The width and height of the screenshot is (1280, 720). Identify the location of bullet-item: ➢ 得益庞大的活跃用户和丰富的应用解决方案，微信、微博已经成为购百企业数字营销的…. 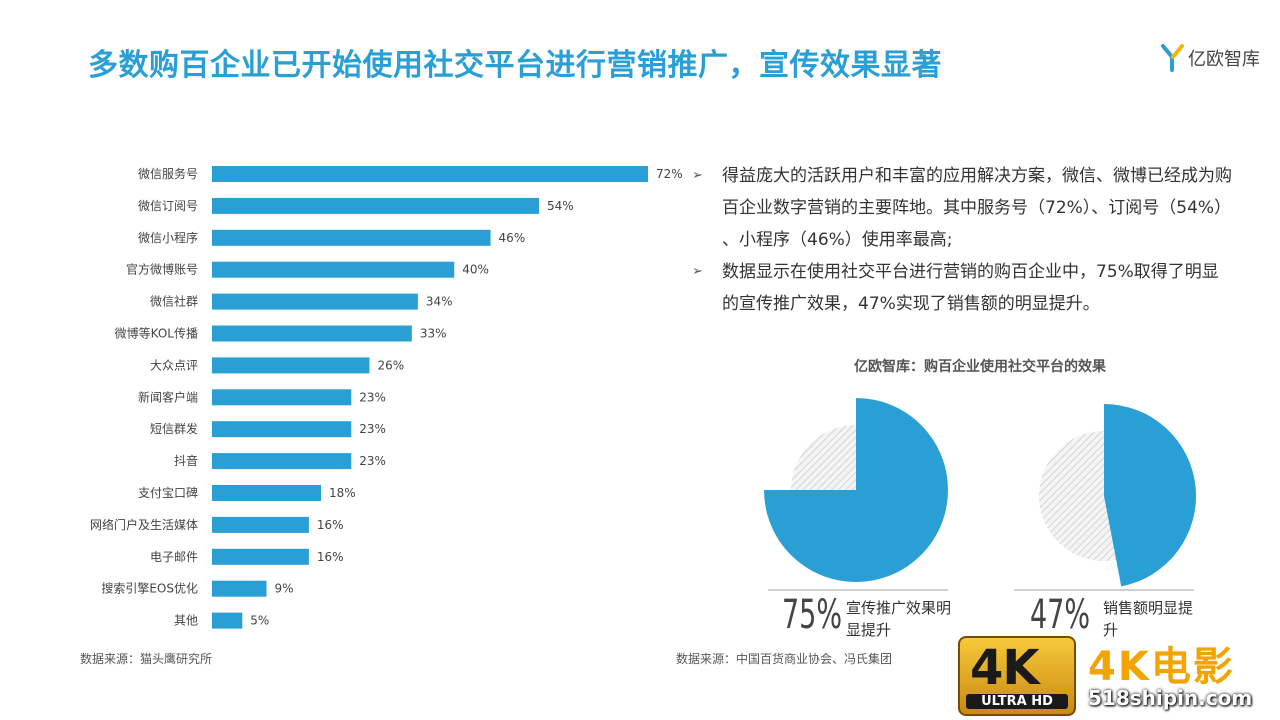
(962, 208).